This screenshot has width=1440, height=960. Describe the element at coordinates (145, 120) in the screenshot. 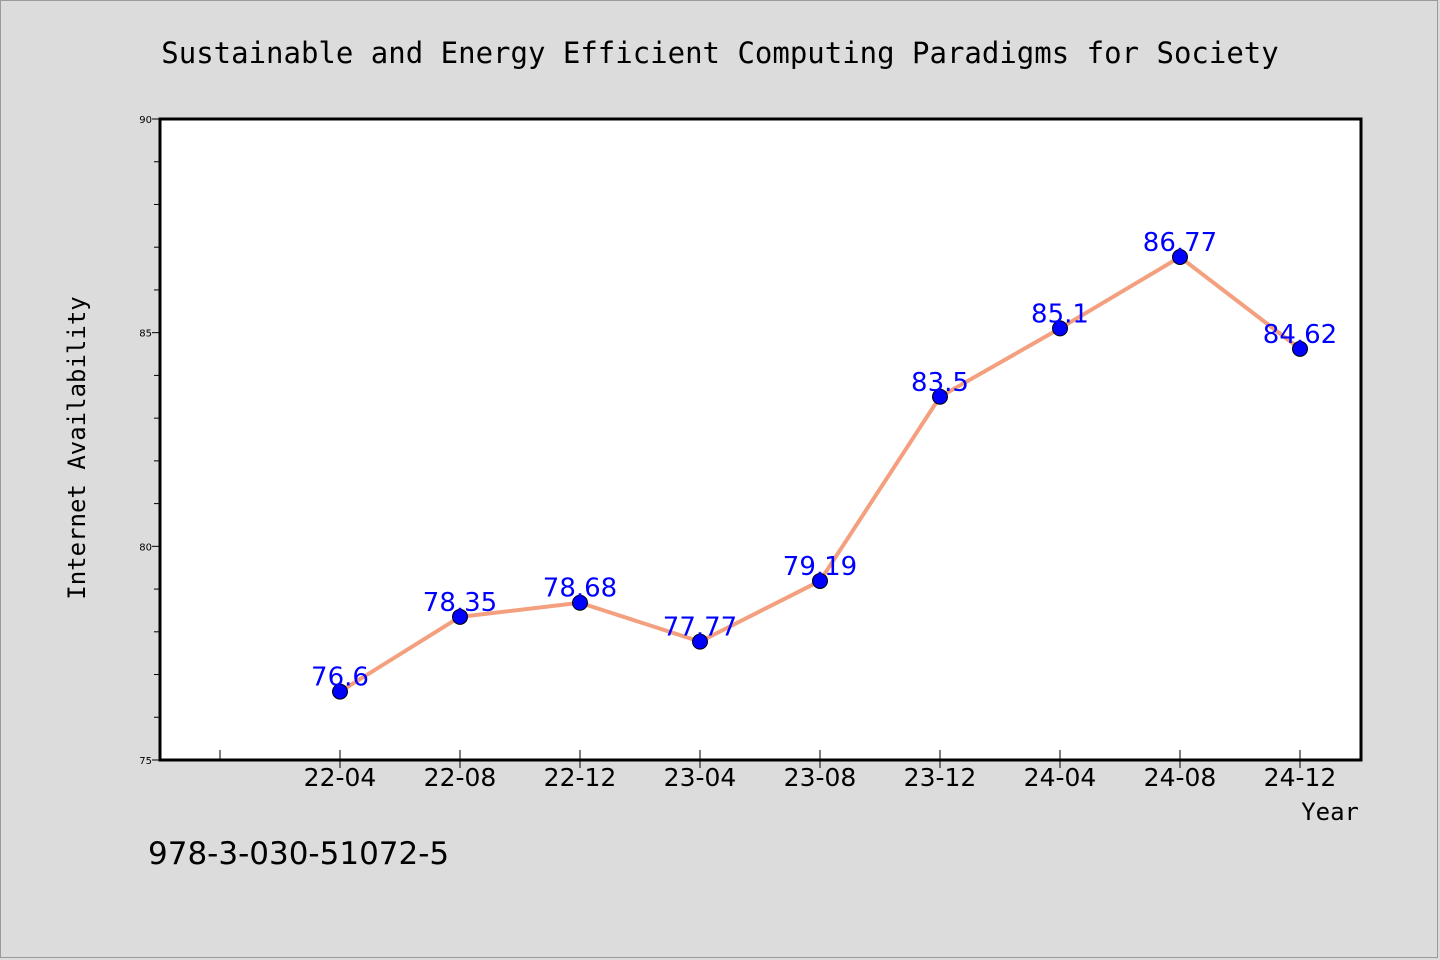

I see `y-tick-label: 90` at that location.